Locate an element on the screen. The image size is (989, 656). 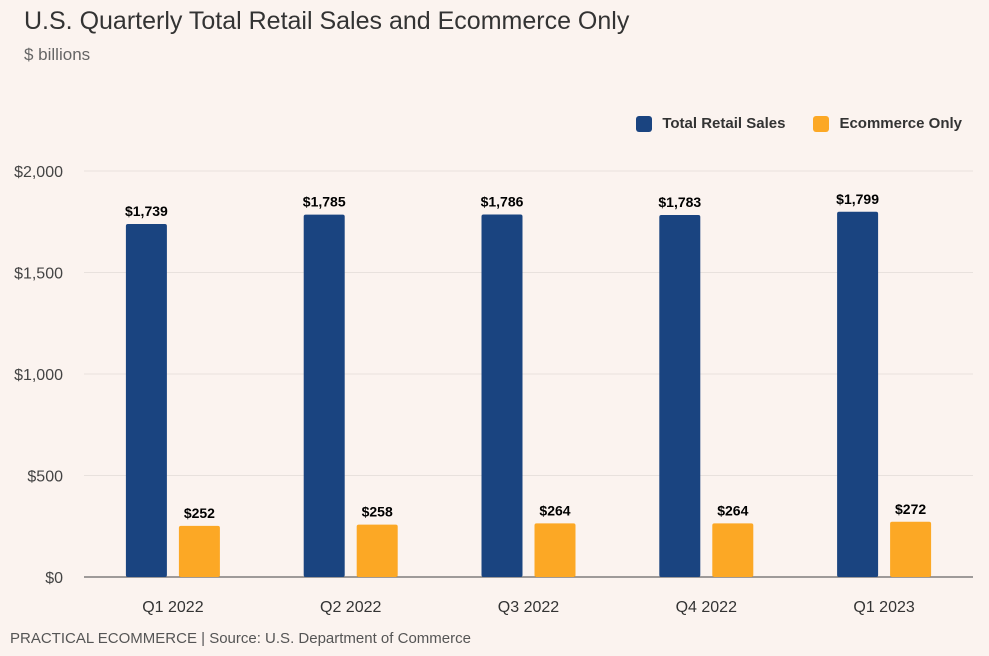
y-tick-label: $1,500 is located at coordinates (38, 274).